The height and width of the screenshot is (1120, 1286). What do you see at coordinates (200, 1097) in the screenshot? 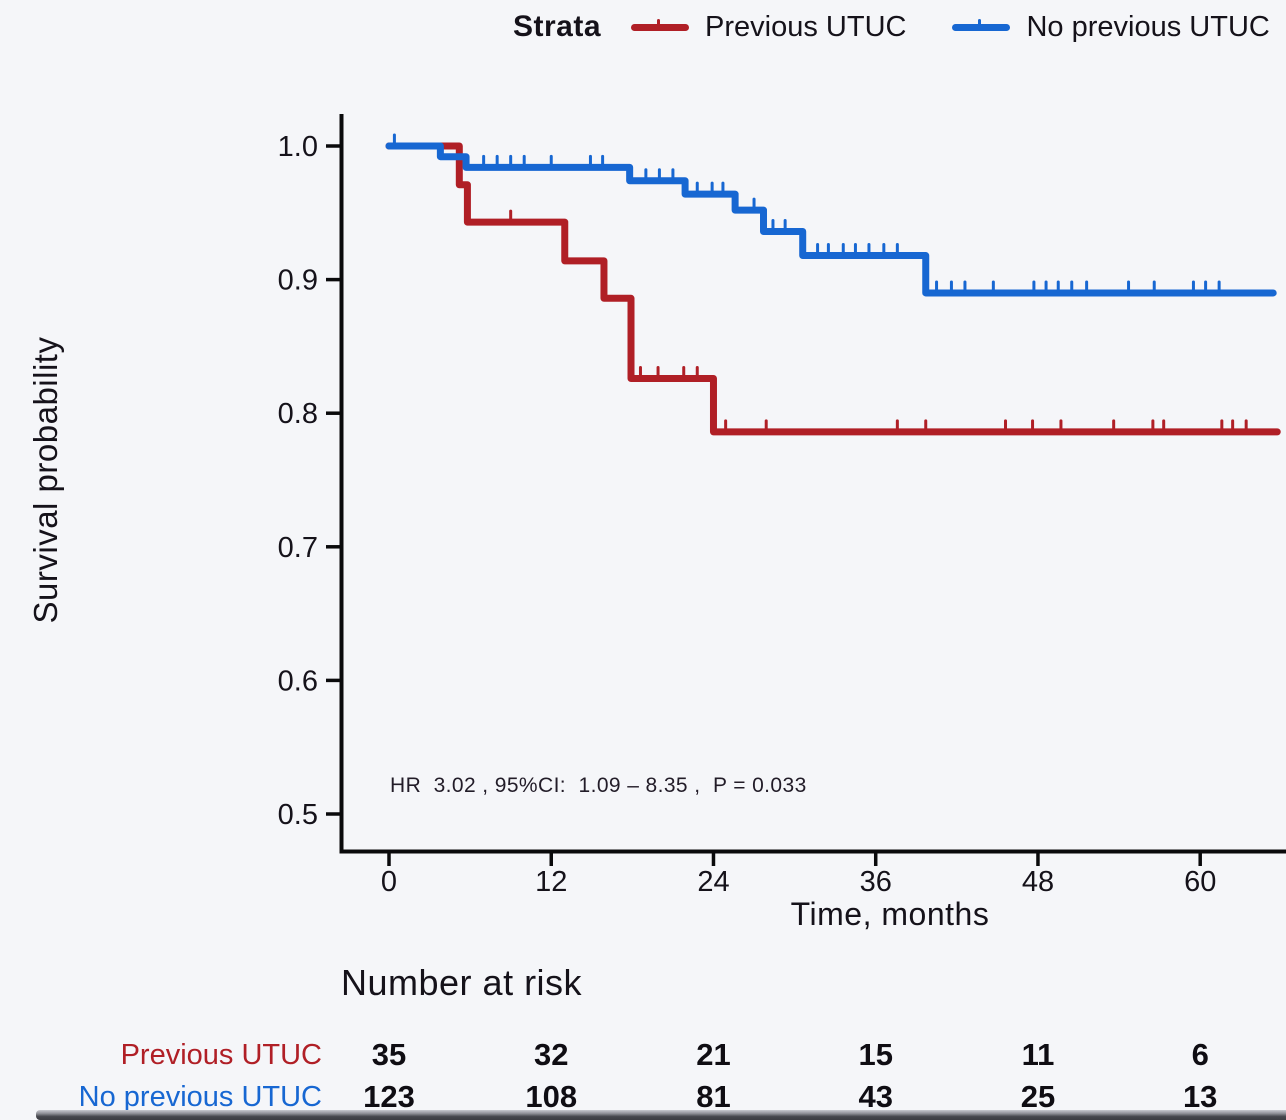
I see `risk-row-label-no-previous-utuc: No previous UTUC` at bounding box center [200, 1097].